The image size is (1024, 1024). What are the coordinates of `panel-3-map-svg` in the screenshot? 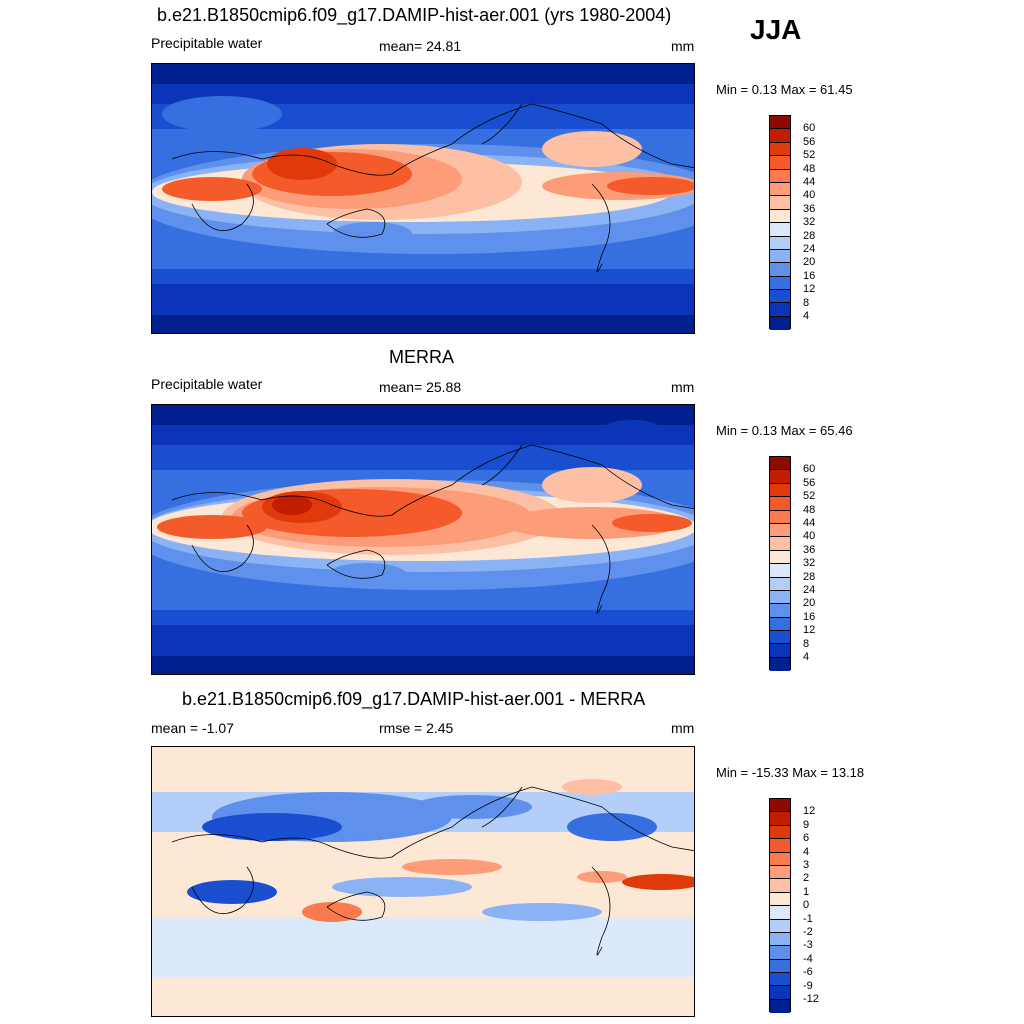 It's located at (423, 881).